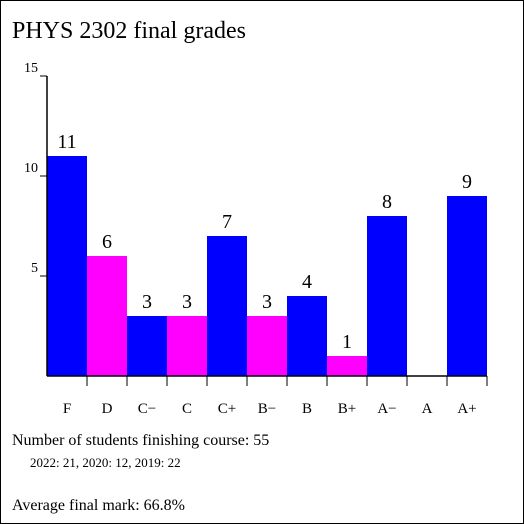  Describe the element at coordinates (147, 409) in the screenshot. I see `x-tick-label: C−` at that location.